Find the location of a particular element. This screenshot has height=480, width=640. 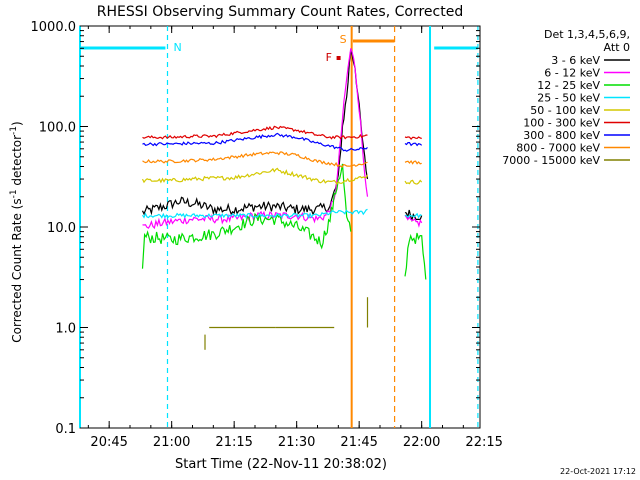

y-axis-label-sup2: -1 is located at coordinates (14, 130).